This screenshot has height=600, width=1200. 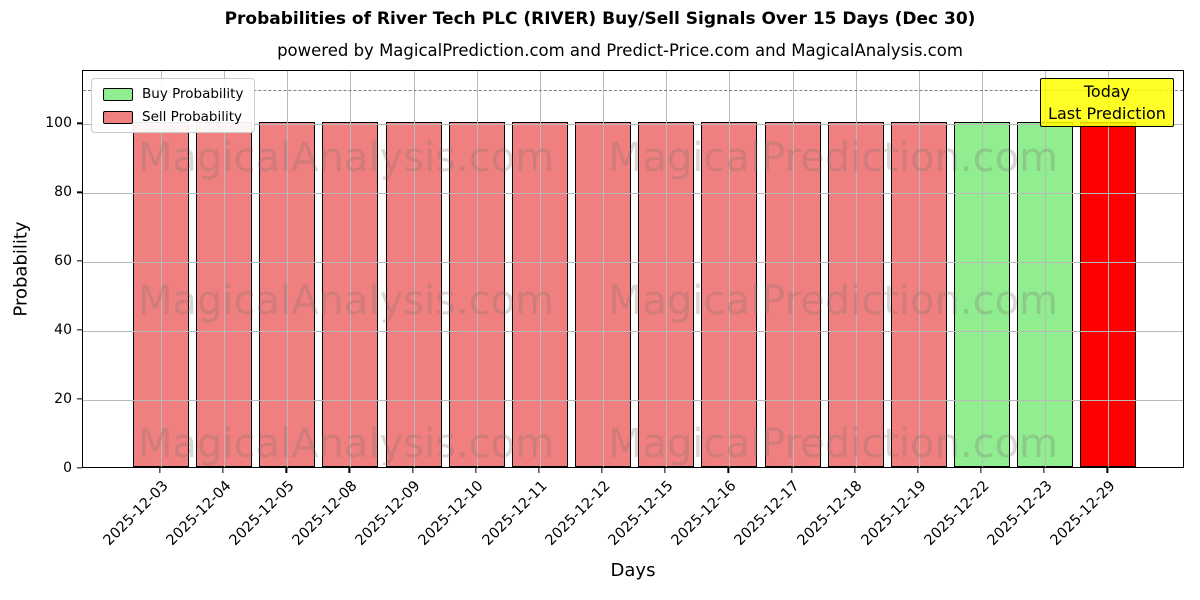 What do you see at coordinates (633, 570) in the screenshot?
I see `x-axis-label: Days` at bounding box center [633, 570].